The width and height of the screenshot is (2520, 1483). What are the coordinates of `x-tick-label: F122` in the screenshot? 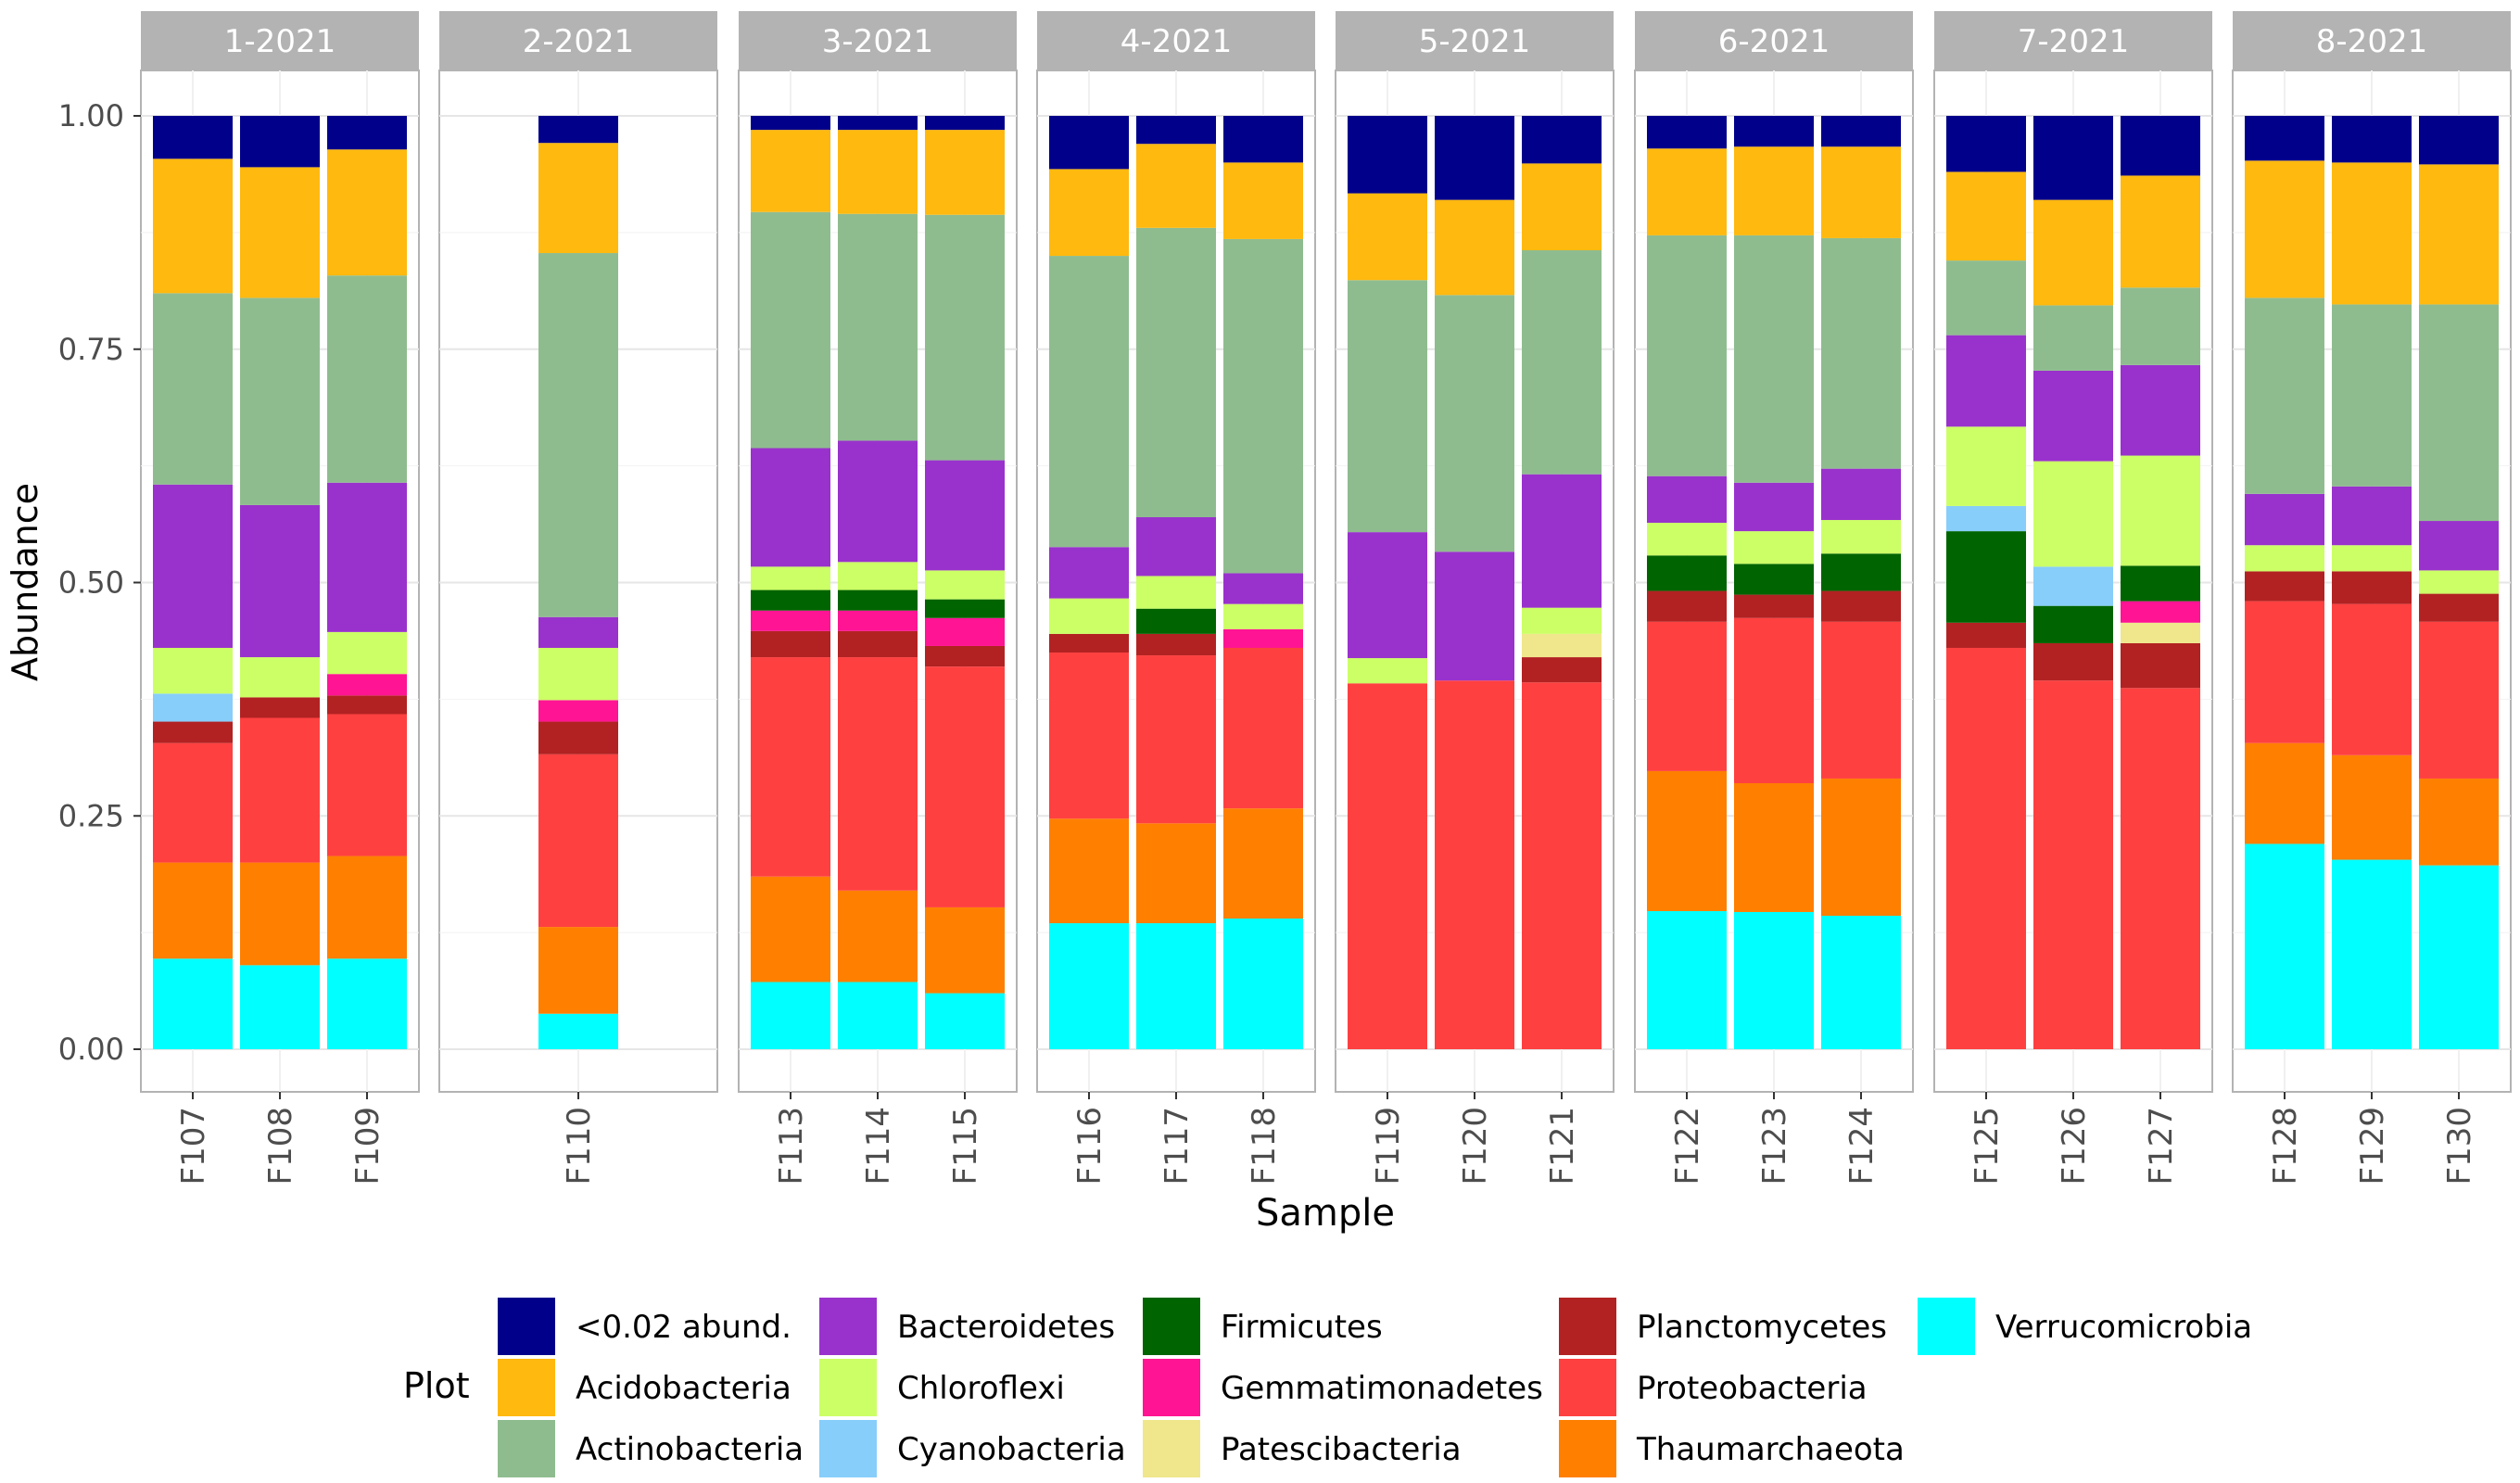 It's located at (1687, 1146).